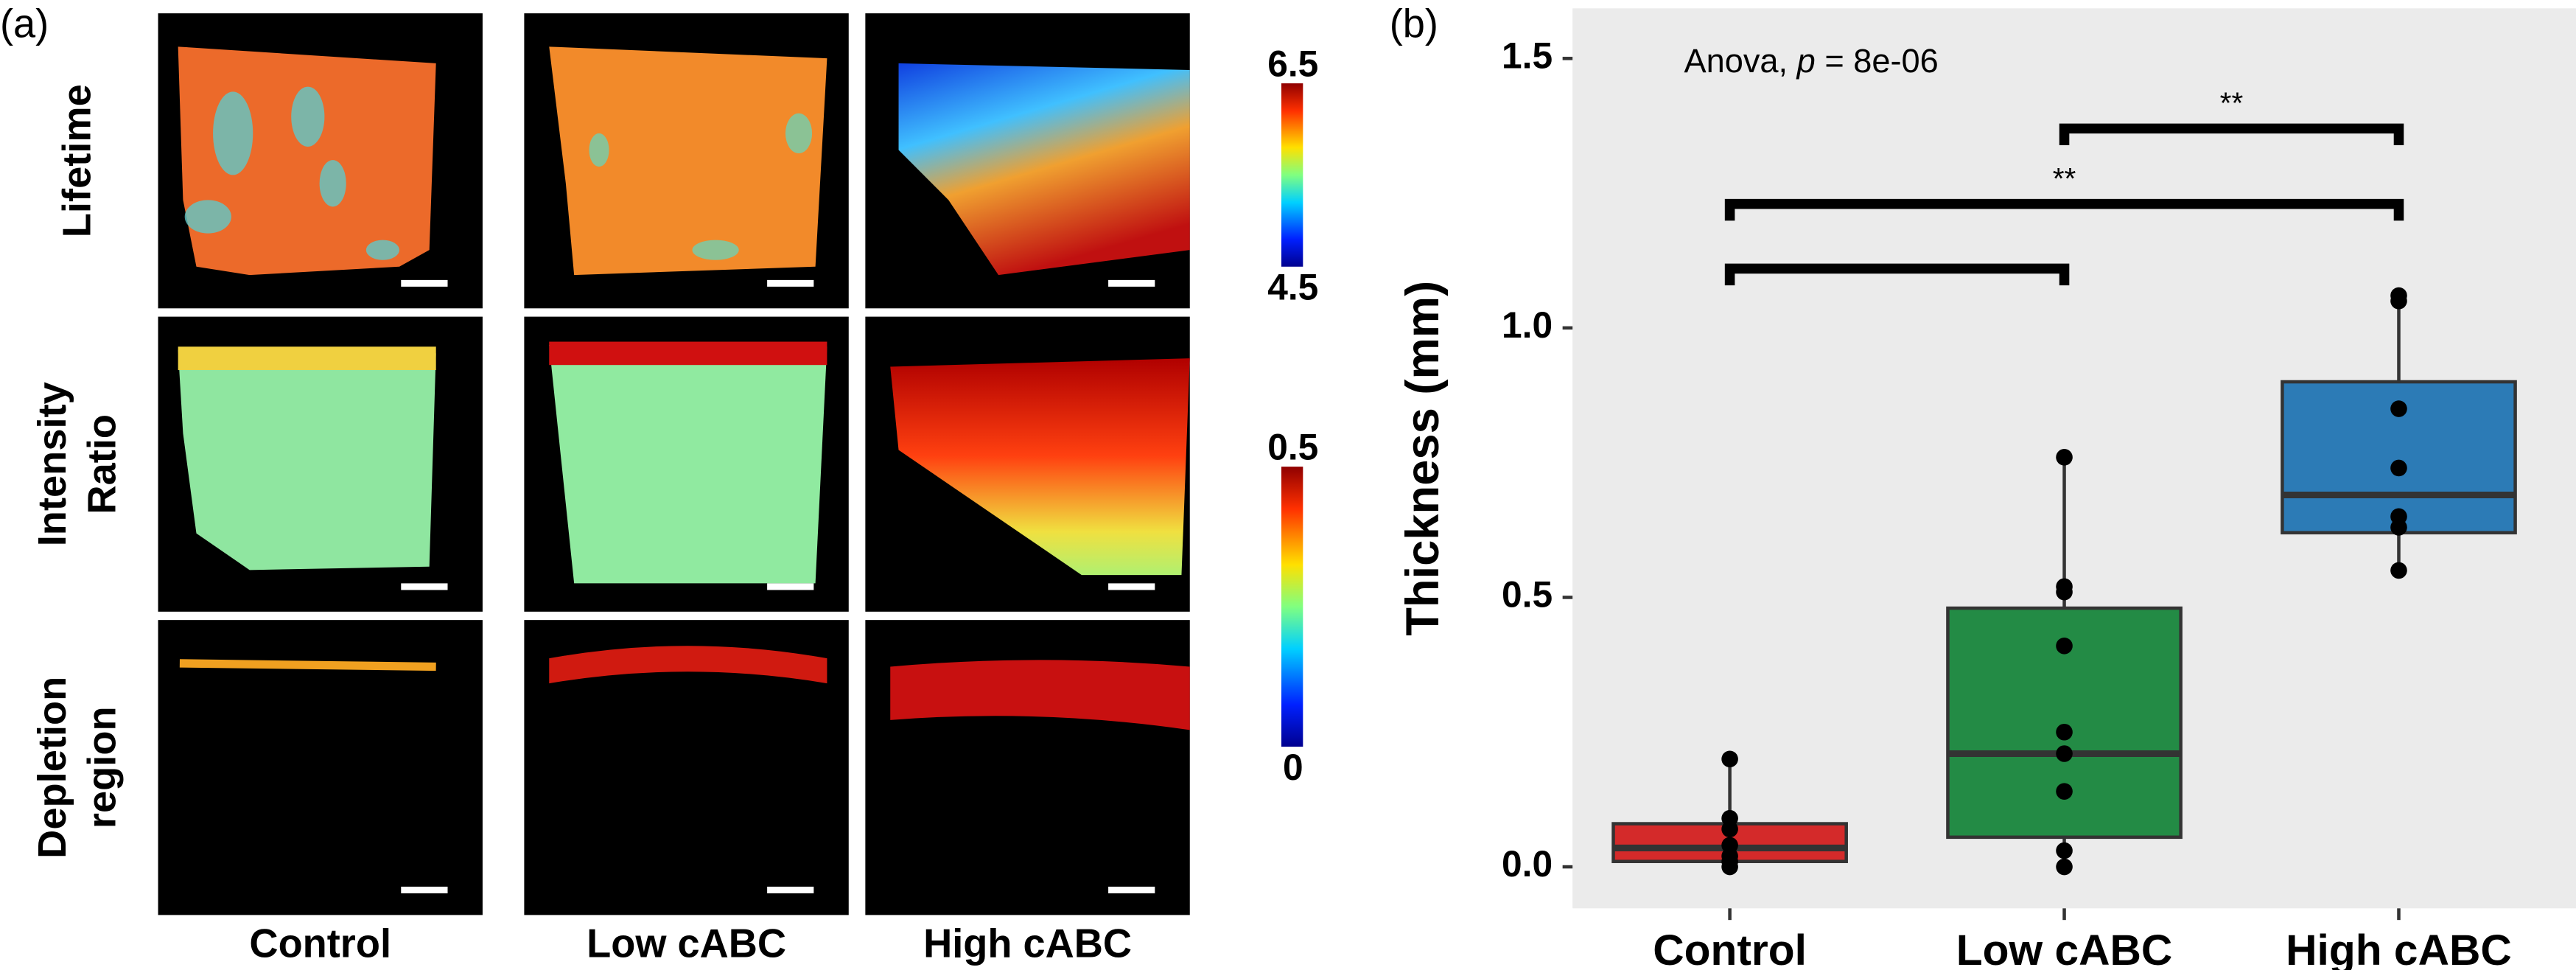 This screenshot has height=970, width=2576. Describe the element at coordinates (1527, 55) in the screenshot. I see `y-tick-label: 1.5` at that location.